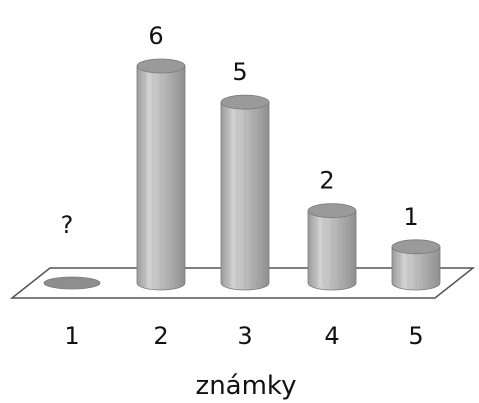 This screenshot has height=403, width=479. What do you see at coordinates (160, 336) in the screenshot?
I see `category-label-2: 2` at bounding box center [160, 336].